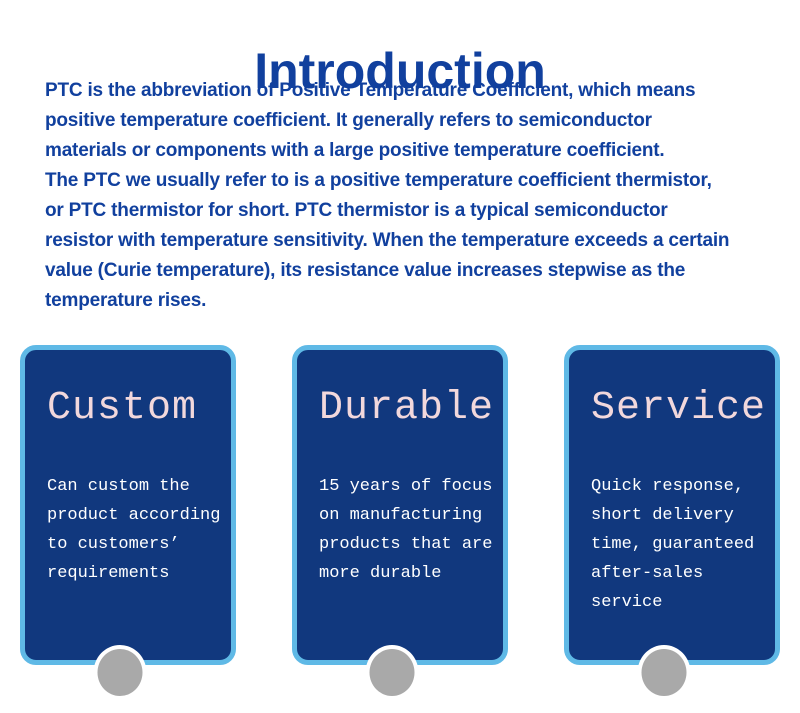 Image resolution: width=800 pixels, height=713 pixels. What do you see at coordinates (122, 408) in the screenshot?
I see `card-title: Custom` at bounding box center [122, 408].